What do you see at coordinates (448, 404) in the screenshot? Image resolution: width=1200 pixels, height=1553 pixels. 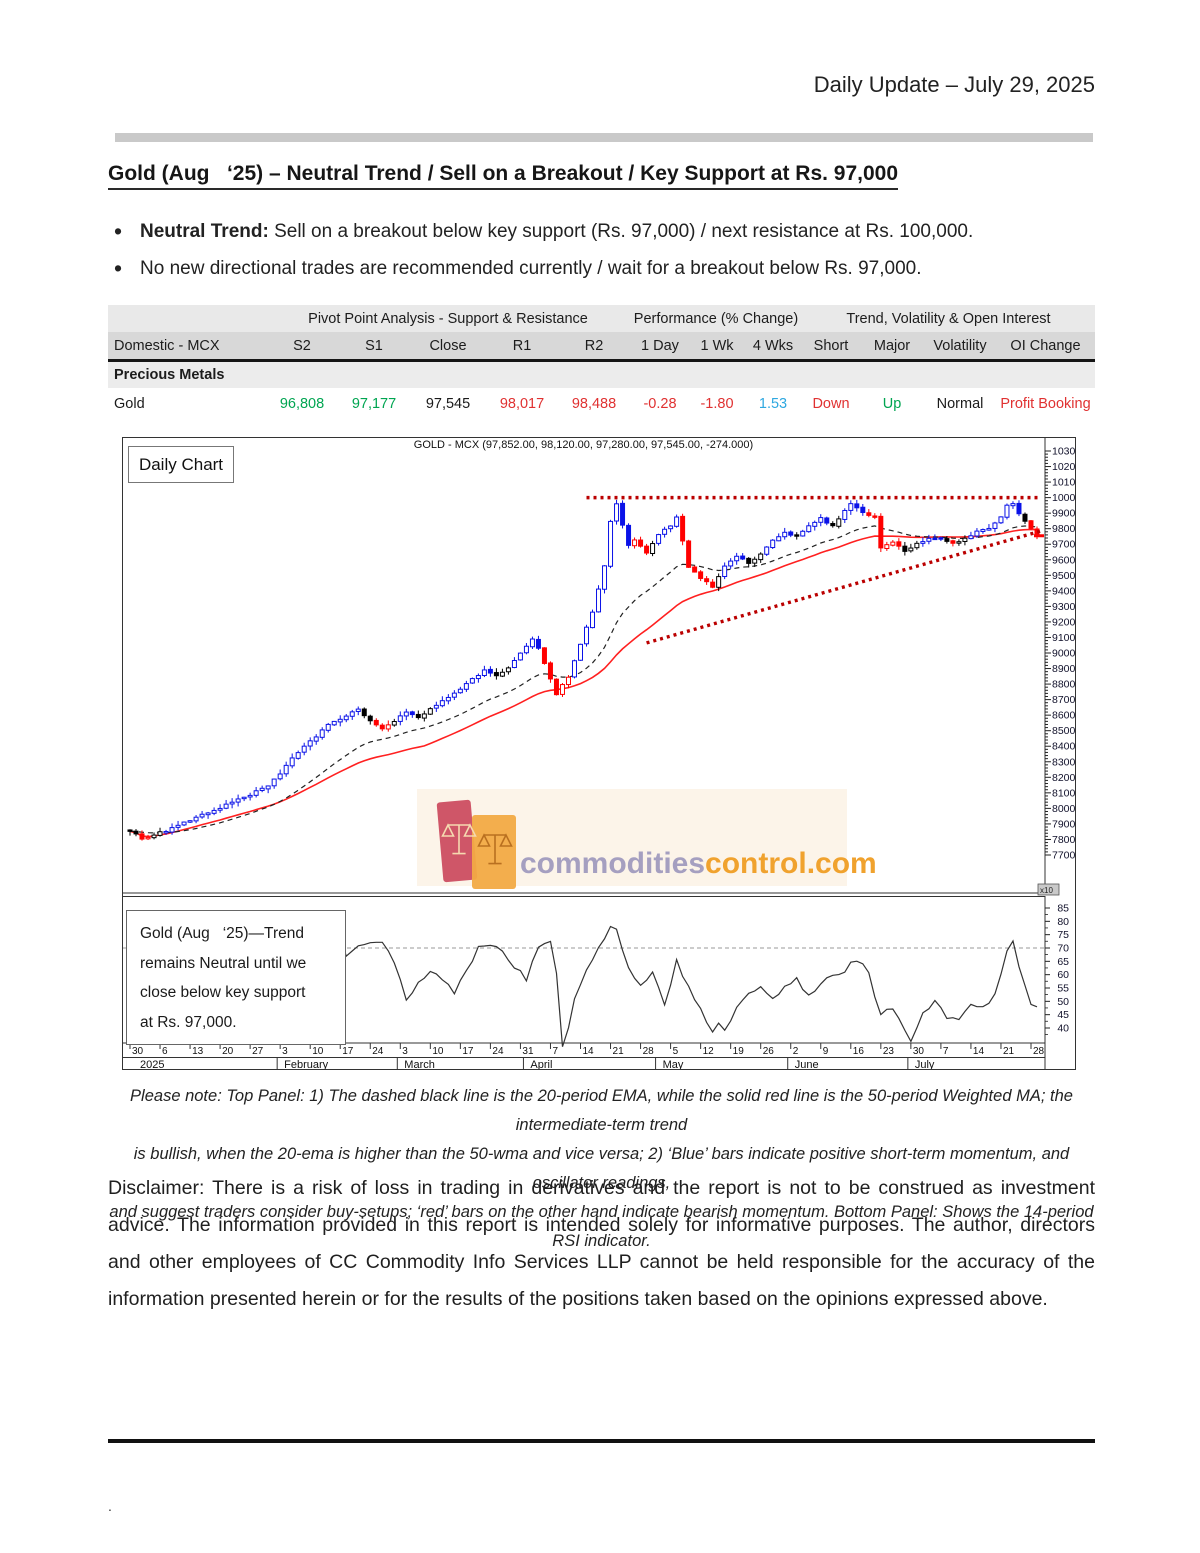 I see `table-cell: 97,545` at bounding box center [448, 404].